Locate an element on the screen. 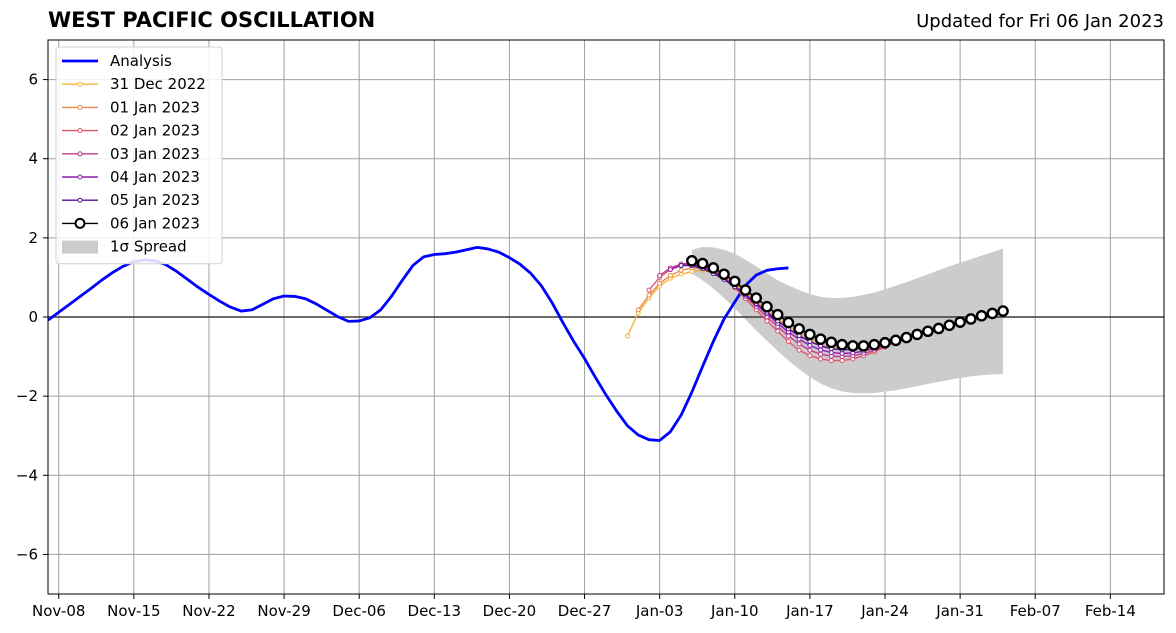 Image resolution: width=1176 pixels, height=633 pixels. x-tick-label: Nov-29 is located at coordinates (283, 611).